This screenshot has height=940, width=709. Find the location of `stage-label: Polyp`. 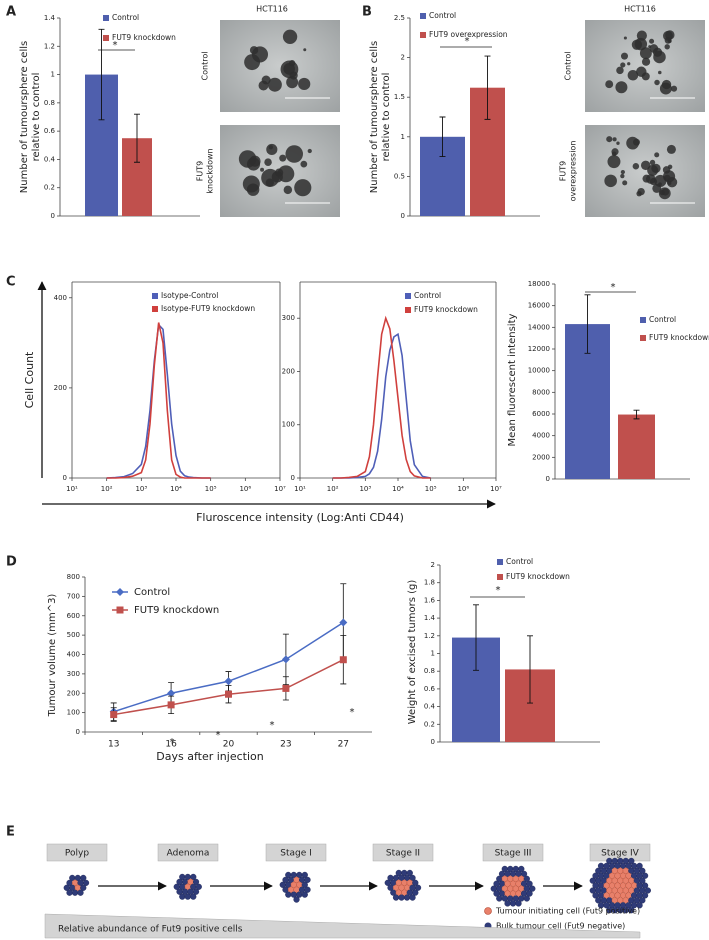

stage-label: Polyp is located at coordinates (77, 854).